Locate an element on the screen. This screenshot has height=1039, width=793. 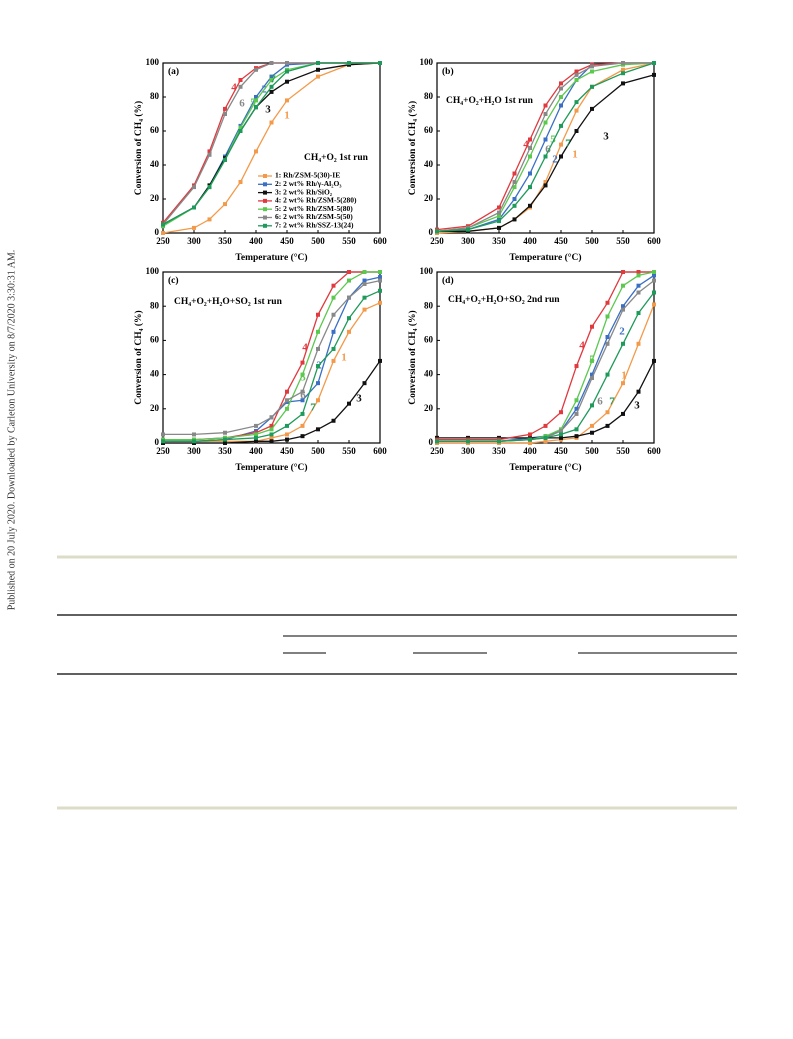
y-axis-label: Conversion of CH₄ (%) is located at coordinates (138, 357).